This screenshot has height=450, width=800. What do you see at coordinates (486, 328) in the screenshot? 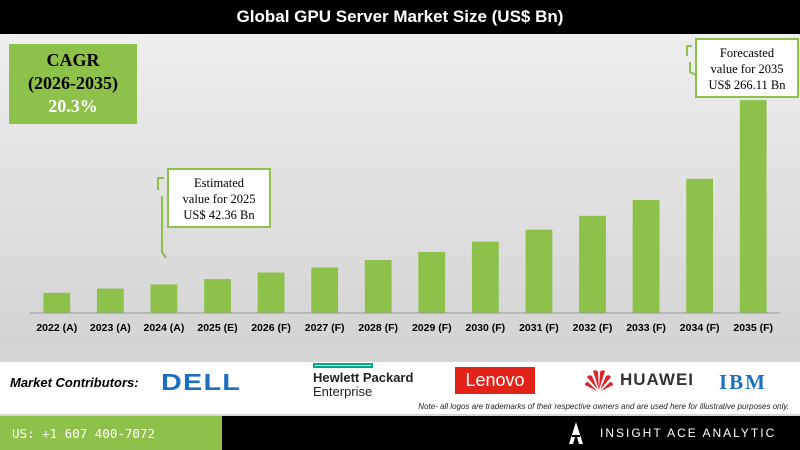
I see `x-tick-label-8: 2030 (F)` at bounding box center [486, 328].